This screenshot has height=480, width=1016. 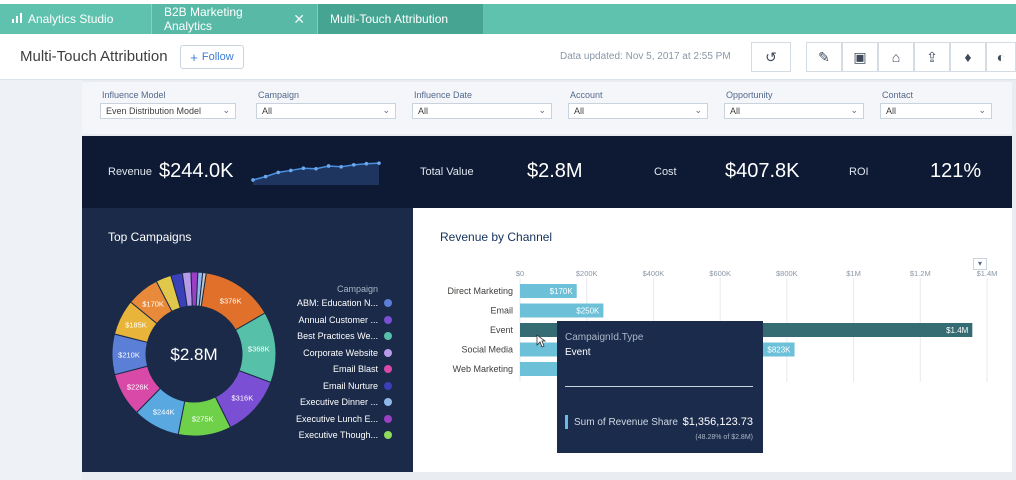 What do you see at coordinates (794, 111) in the screenshot?
I see `opportunity-select: All ⌄` at bounding box center [794, 111].